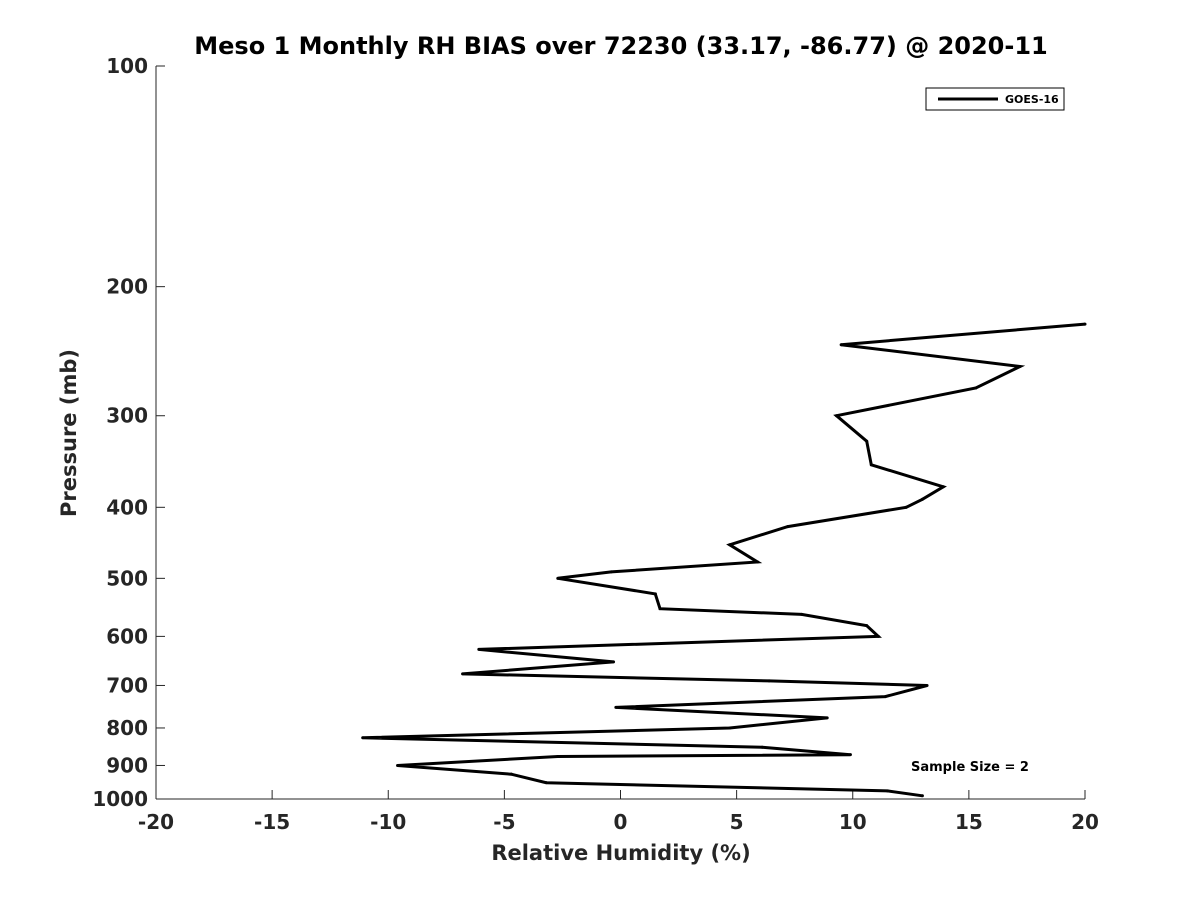  Describe the element at coordinates (127, 66) in the screenshot. I see `y-tick-label: 100` at that location.